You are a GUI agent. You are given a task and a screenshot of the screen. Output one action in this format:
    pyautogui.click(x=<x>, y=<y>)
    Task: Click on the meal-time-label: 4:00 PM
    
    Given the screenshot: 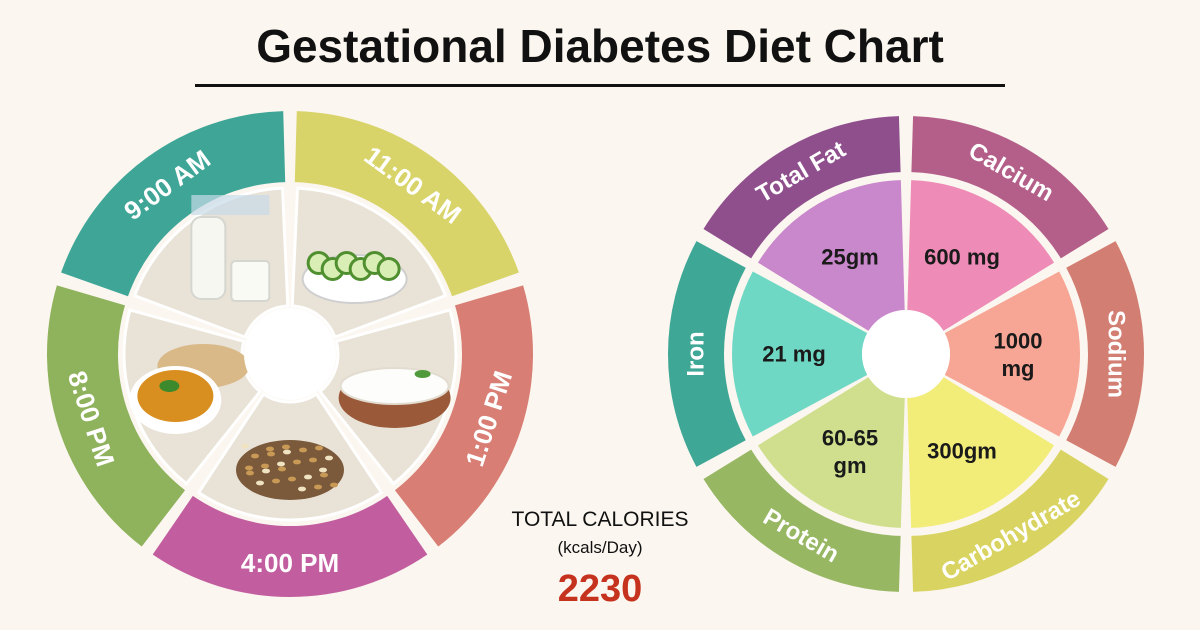 What is the action you would take?
    pyautogui.click(x=290, y=563)
    